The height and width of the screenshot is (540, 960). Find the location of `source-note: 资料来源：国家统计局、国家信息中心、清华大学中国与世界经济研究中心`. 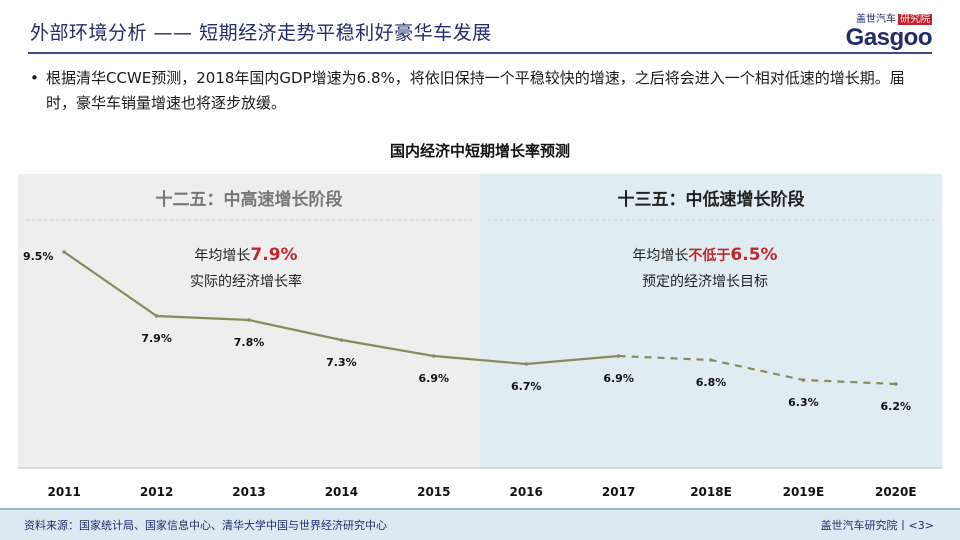

source-note: 资料来源：国家统计局、国家信息中心、清华大学中国与世界经济研究中心 is located at coordinates (205, 525).